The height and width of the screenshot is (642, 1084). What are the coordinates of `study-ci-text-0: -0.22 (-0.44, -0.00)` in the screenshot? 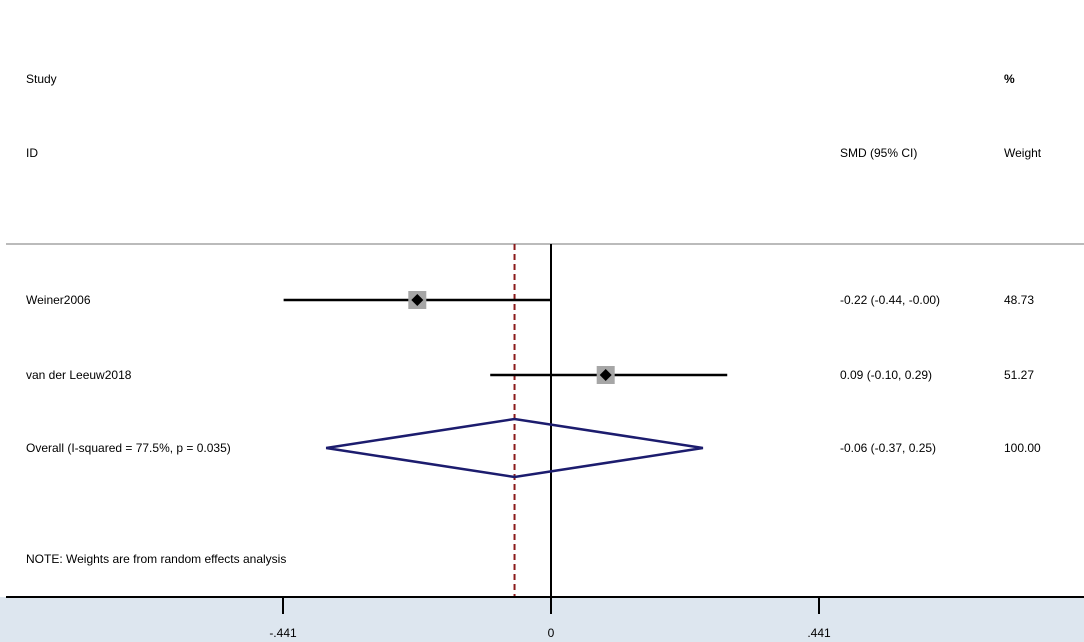 It's located at (890, 300).